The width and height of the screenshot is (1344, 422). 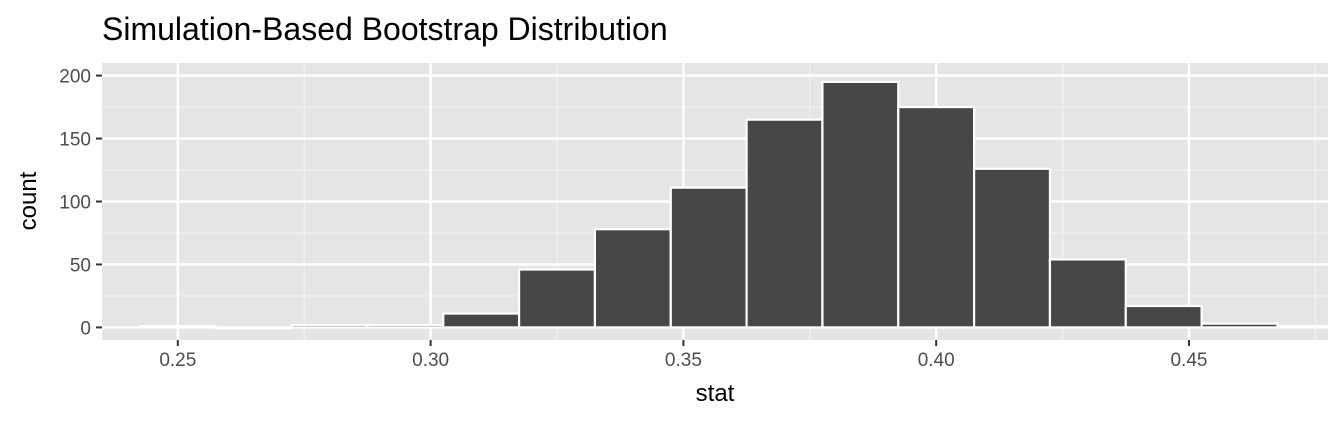 What do you see at coordinates (1188, 360) in the screenshot?
I see `x-tick-label: 0.45` at bounding box center [1188, 360].